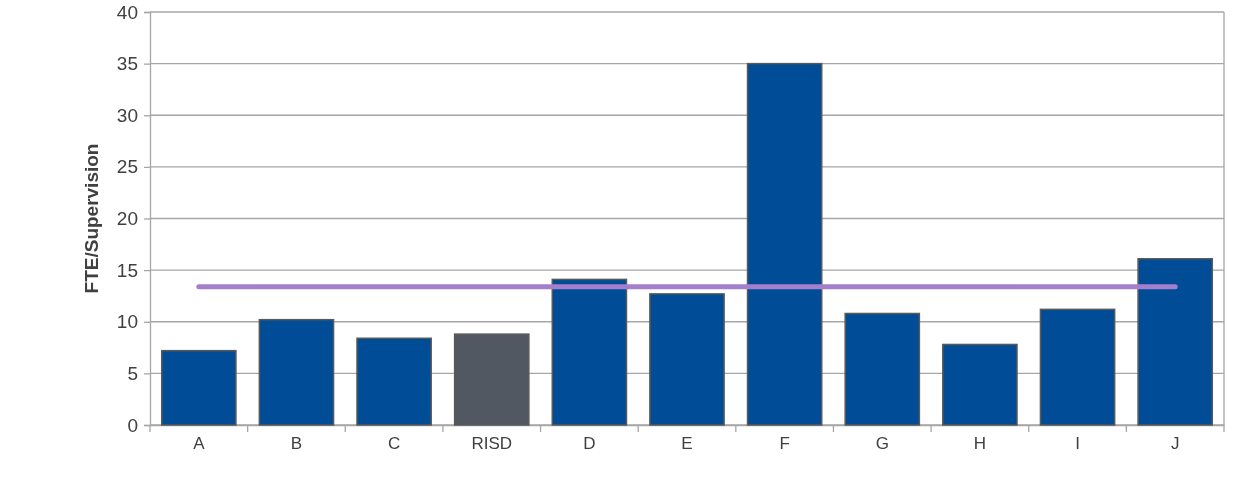  I want to click on y-tick-label: 20, so click(127, 219).